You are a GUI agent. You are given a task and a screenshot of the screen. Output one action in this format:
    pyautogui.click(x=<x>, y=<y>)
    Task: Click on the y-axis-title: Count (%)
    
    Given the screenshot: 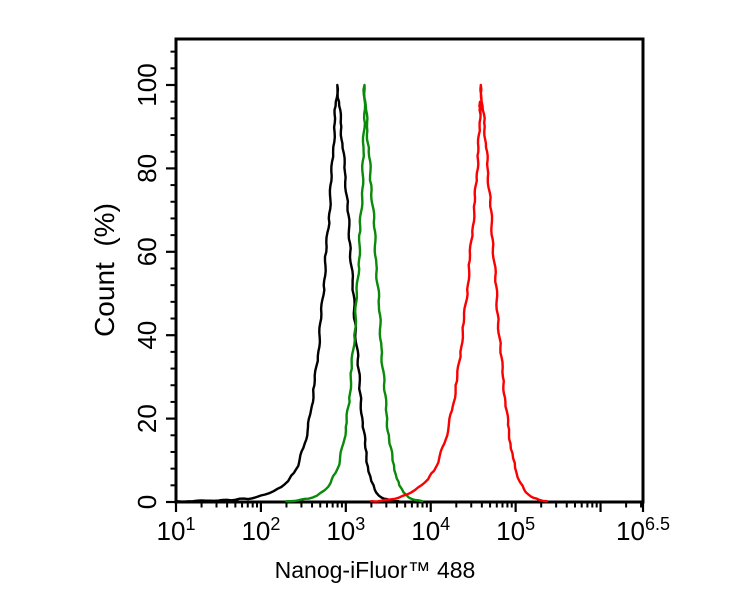 What is the action you would take?
    pyautogui.click(x=104, y=270)
    